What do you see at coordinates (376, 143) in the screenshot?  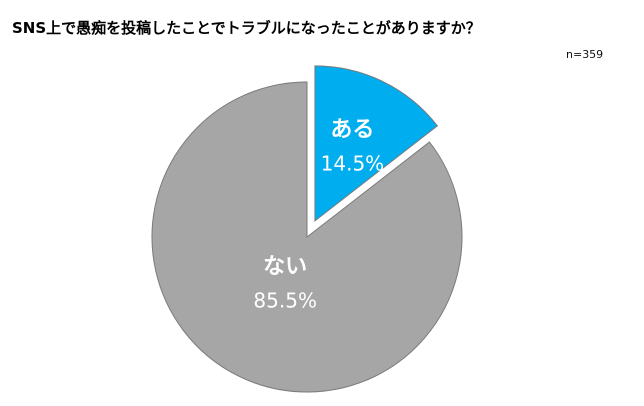 I see `slice-aru` at bounding box center [376, 143].